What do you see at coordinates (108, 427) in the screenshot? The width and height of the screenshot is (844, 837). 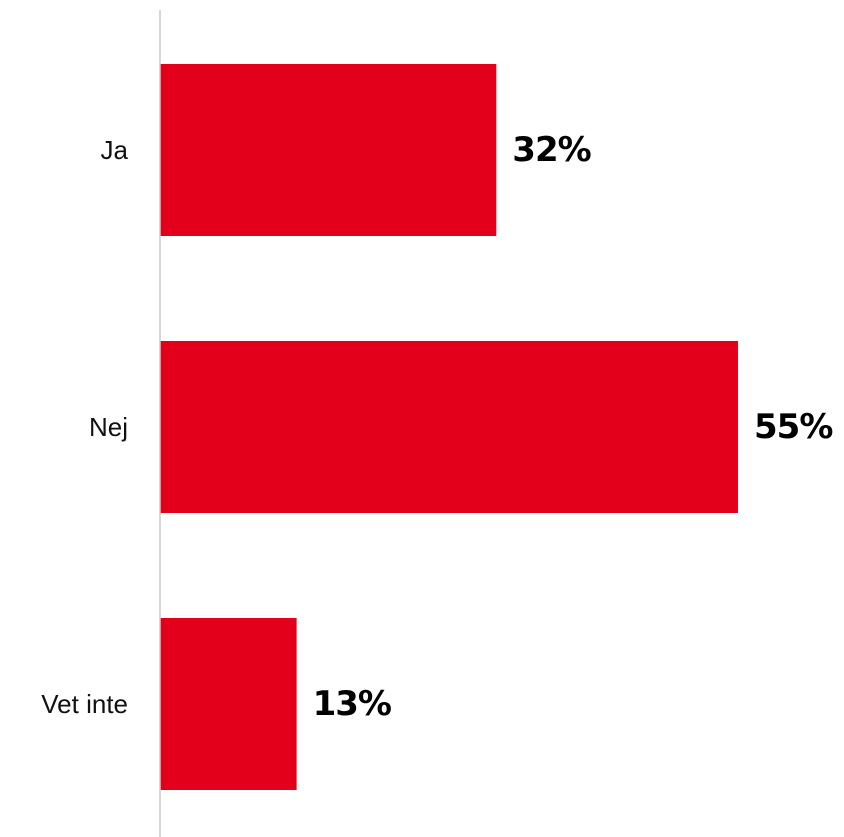 I see `category-label-nej: Nej` at bounding box center [108, 427].